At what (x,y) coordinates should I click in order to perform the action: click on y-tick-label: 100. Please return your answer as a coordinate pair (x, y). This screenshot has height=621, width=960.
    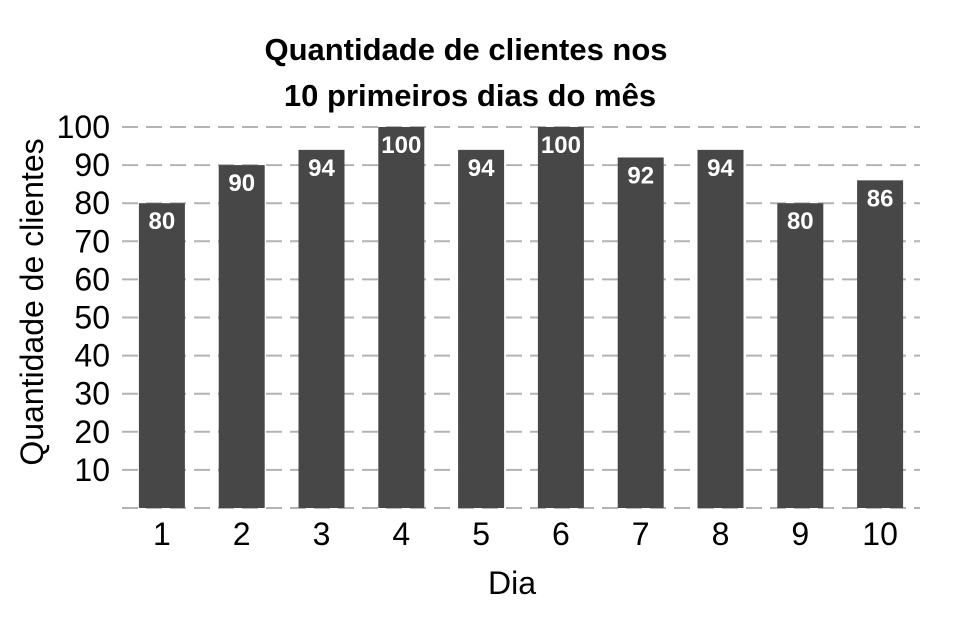
    Looking at the image, I should click on (83, 127).